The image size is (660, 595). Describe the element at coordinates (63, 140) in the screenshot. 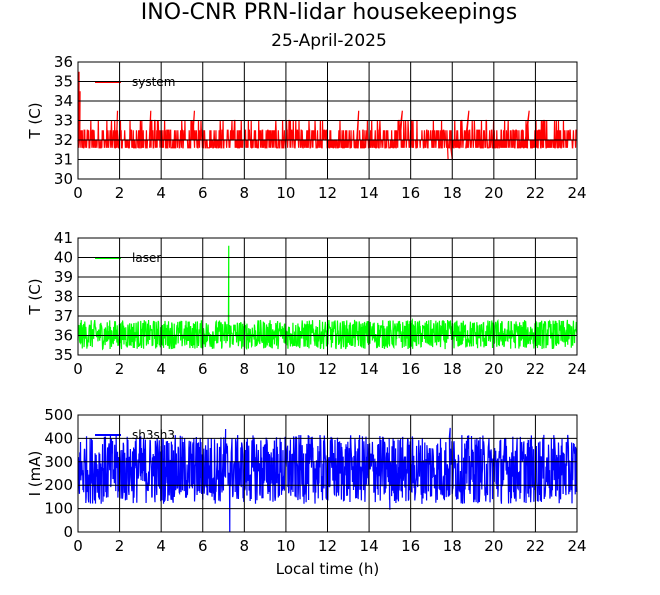

I see `y-tick-label: 32` at that location.